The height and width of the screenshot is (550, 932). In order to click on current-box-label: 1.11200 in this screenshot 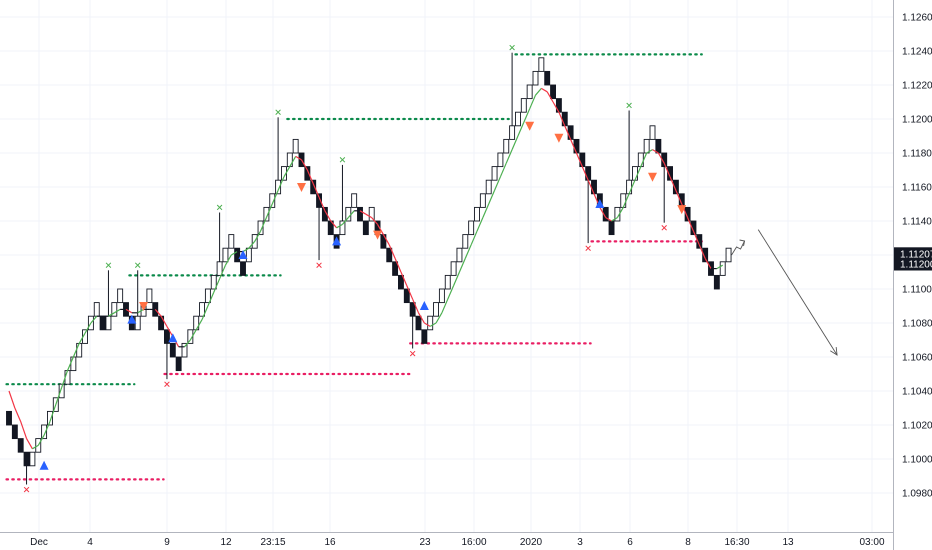, I will do `click(916, 265)`.